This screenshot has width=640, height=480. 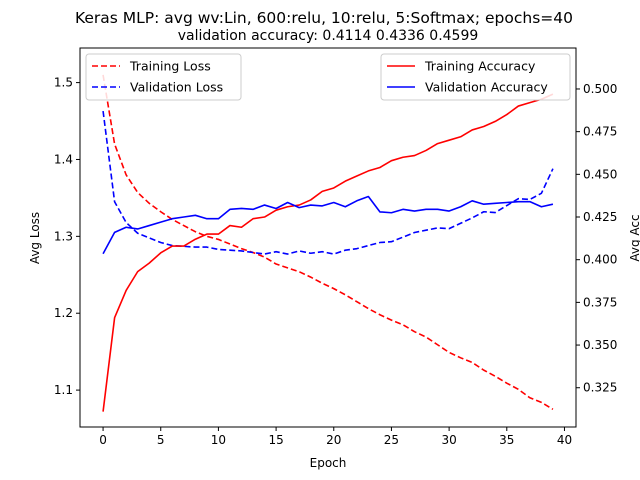 I want to click on y-right-tick-label: 0.450, so click(x=600, y=174).